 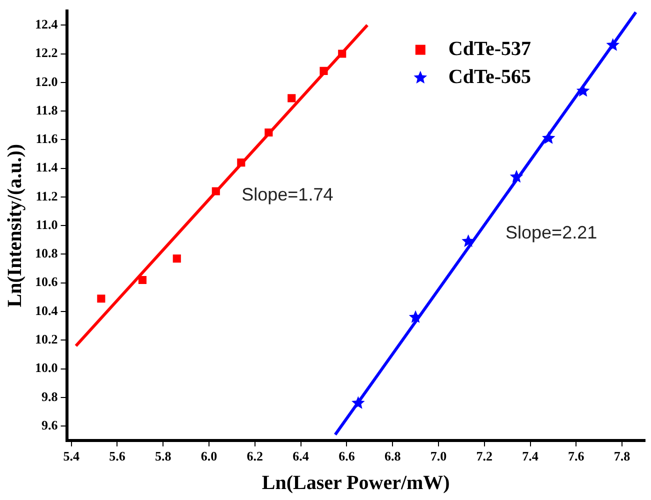 What do you see at coordinates (288, 194) in the screenshot?
I see `annotation: Slope=1.74` at bounding box center [288, 194].